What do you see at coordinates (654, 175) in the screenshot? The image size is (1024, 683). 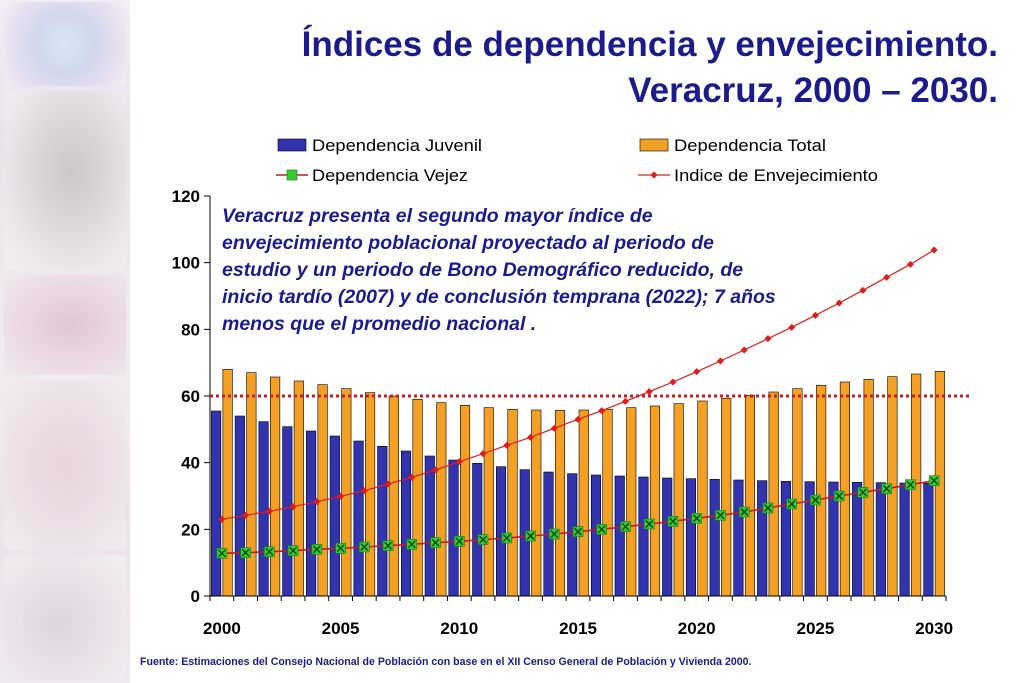 I see `legend-marker-envejecimiento` at bounding box center [654, 175].